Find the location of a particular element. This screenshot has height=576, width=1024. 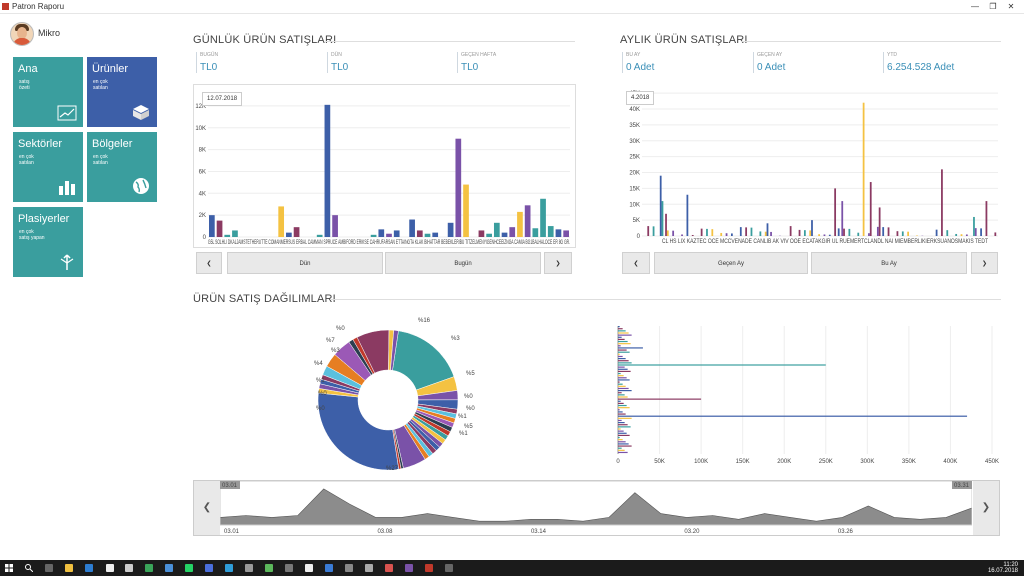

slice-label: %5 is located at coordinates (468, 427).